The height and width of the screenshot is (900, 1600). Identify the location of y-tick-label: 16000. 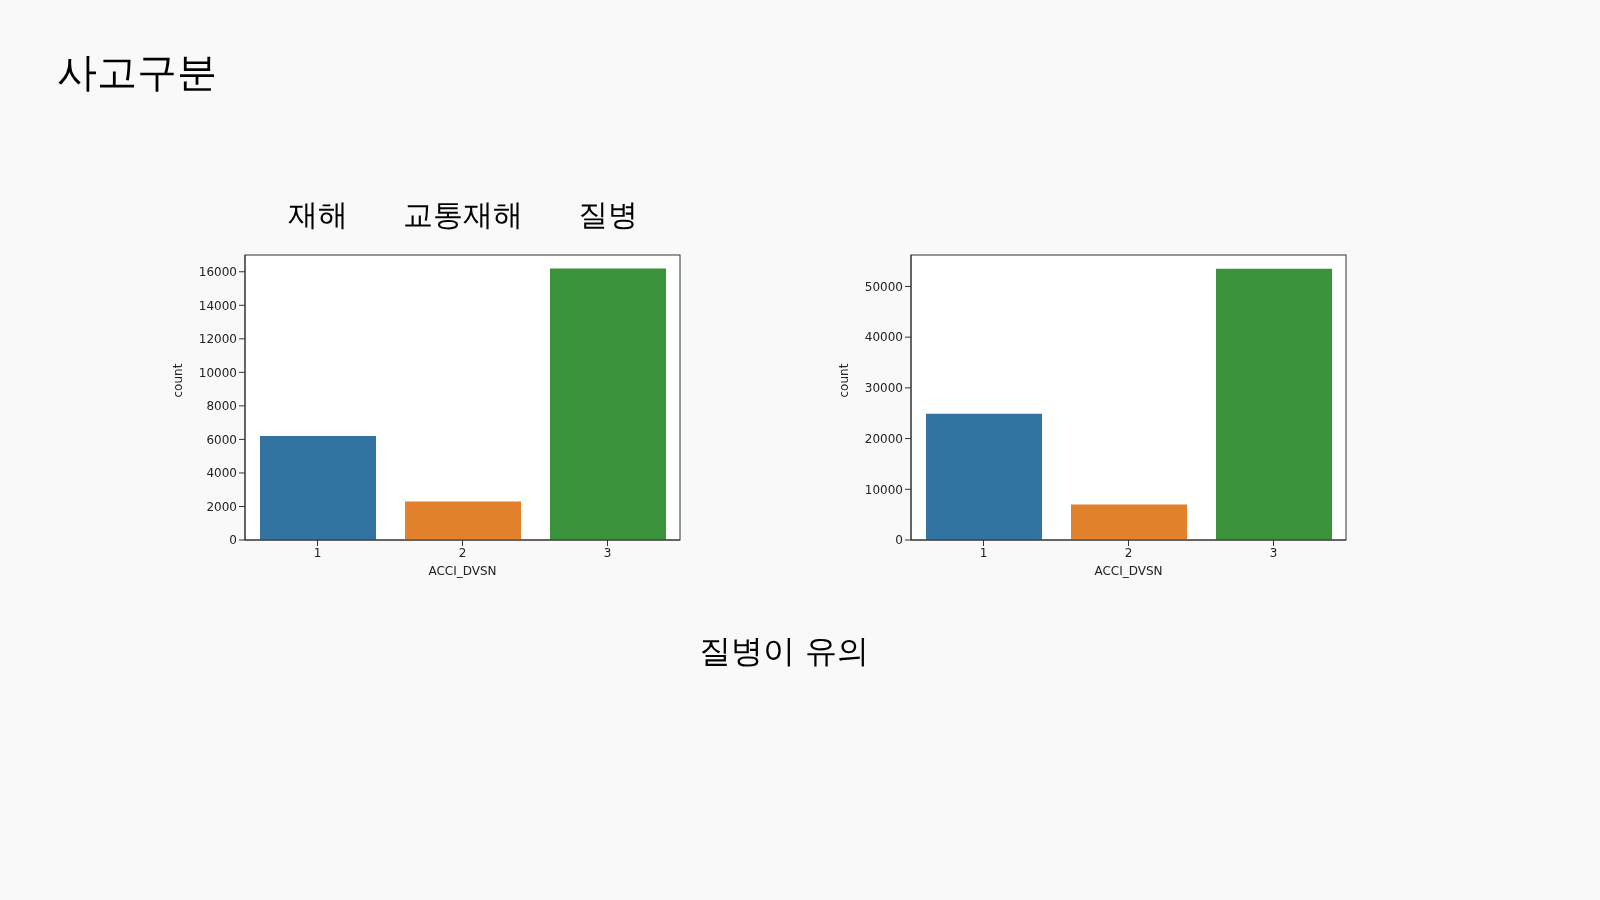
(217, 272).